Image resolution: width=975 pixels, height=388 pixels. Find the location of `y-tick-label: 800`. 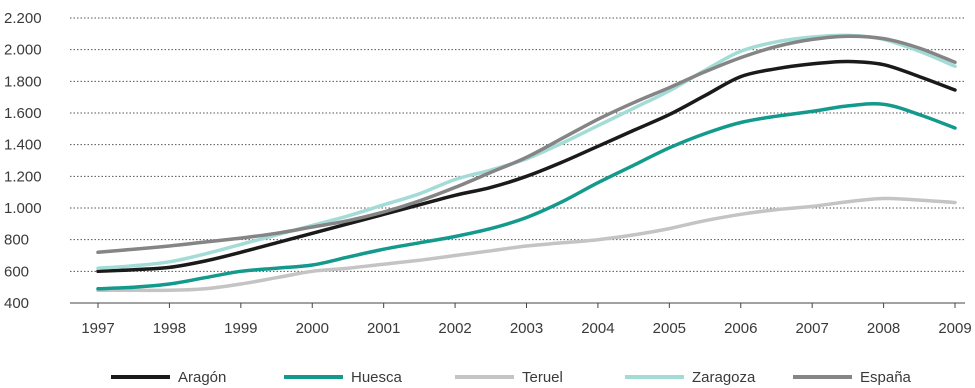

y-tick-label: 800 is located at coordinates (16, 240).